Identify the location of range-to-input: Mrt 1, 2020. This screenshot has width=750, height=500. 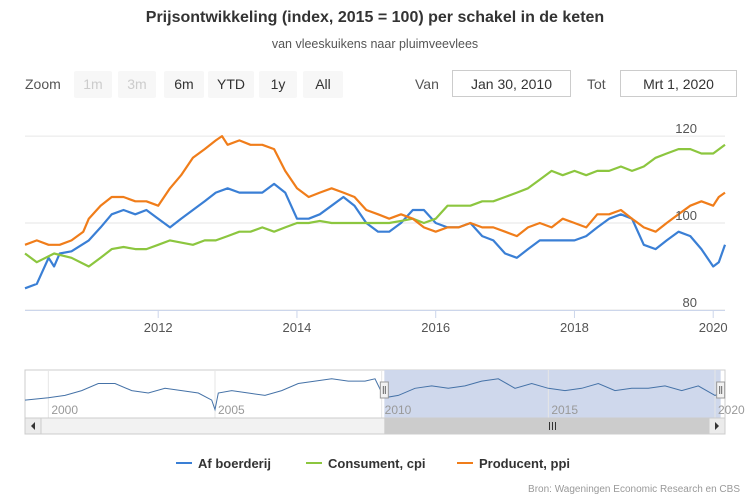
(678, 83).